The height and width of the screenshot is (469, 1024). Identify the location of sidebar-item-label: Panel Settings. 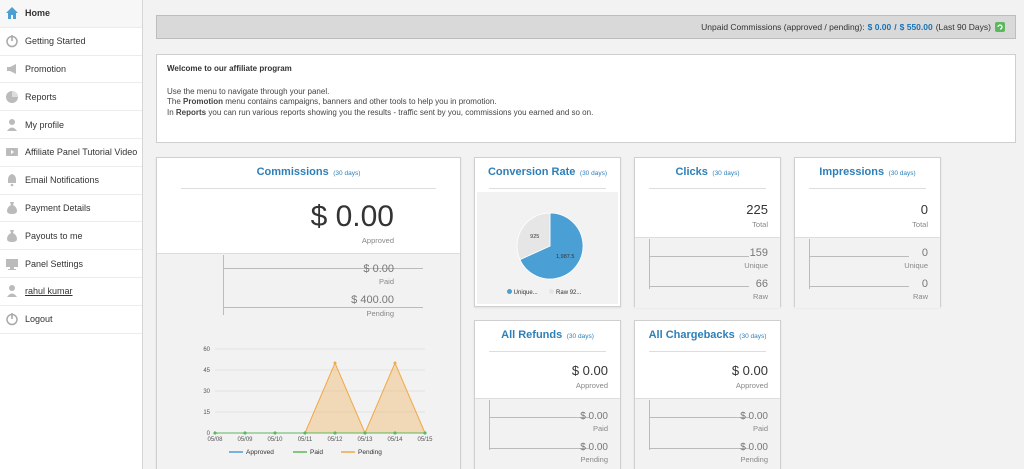
(54, 263).